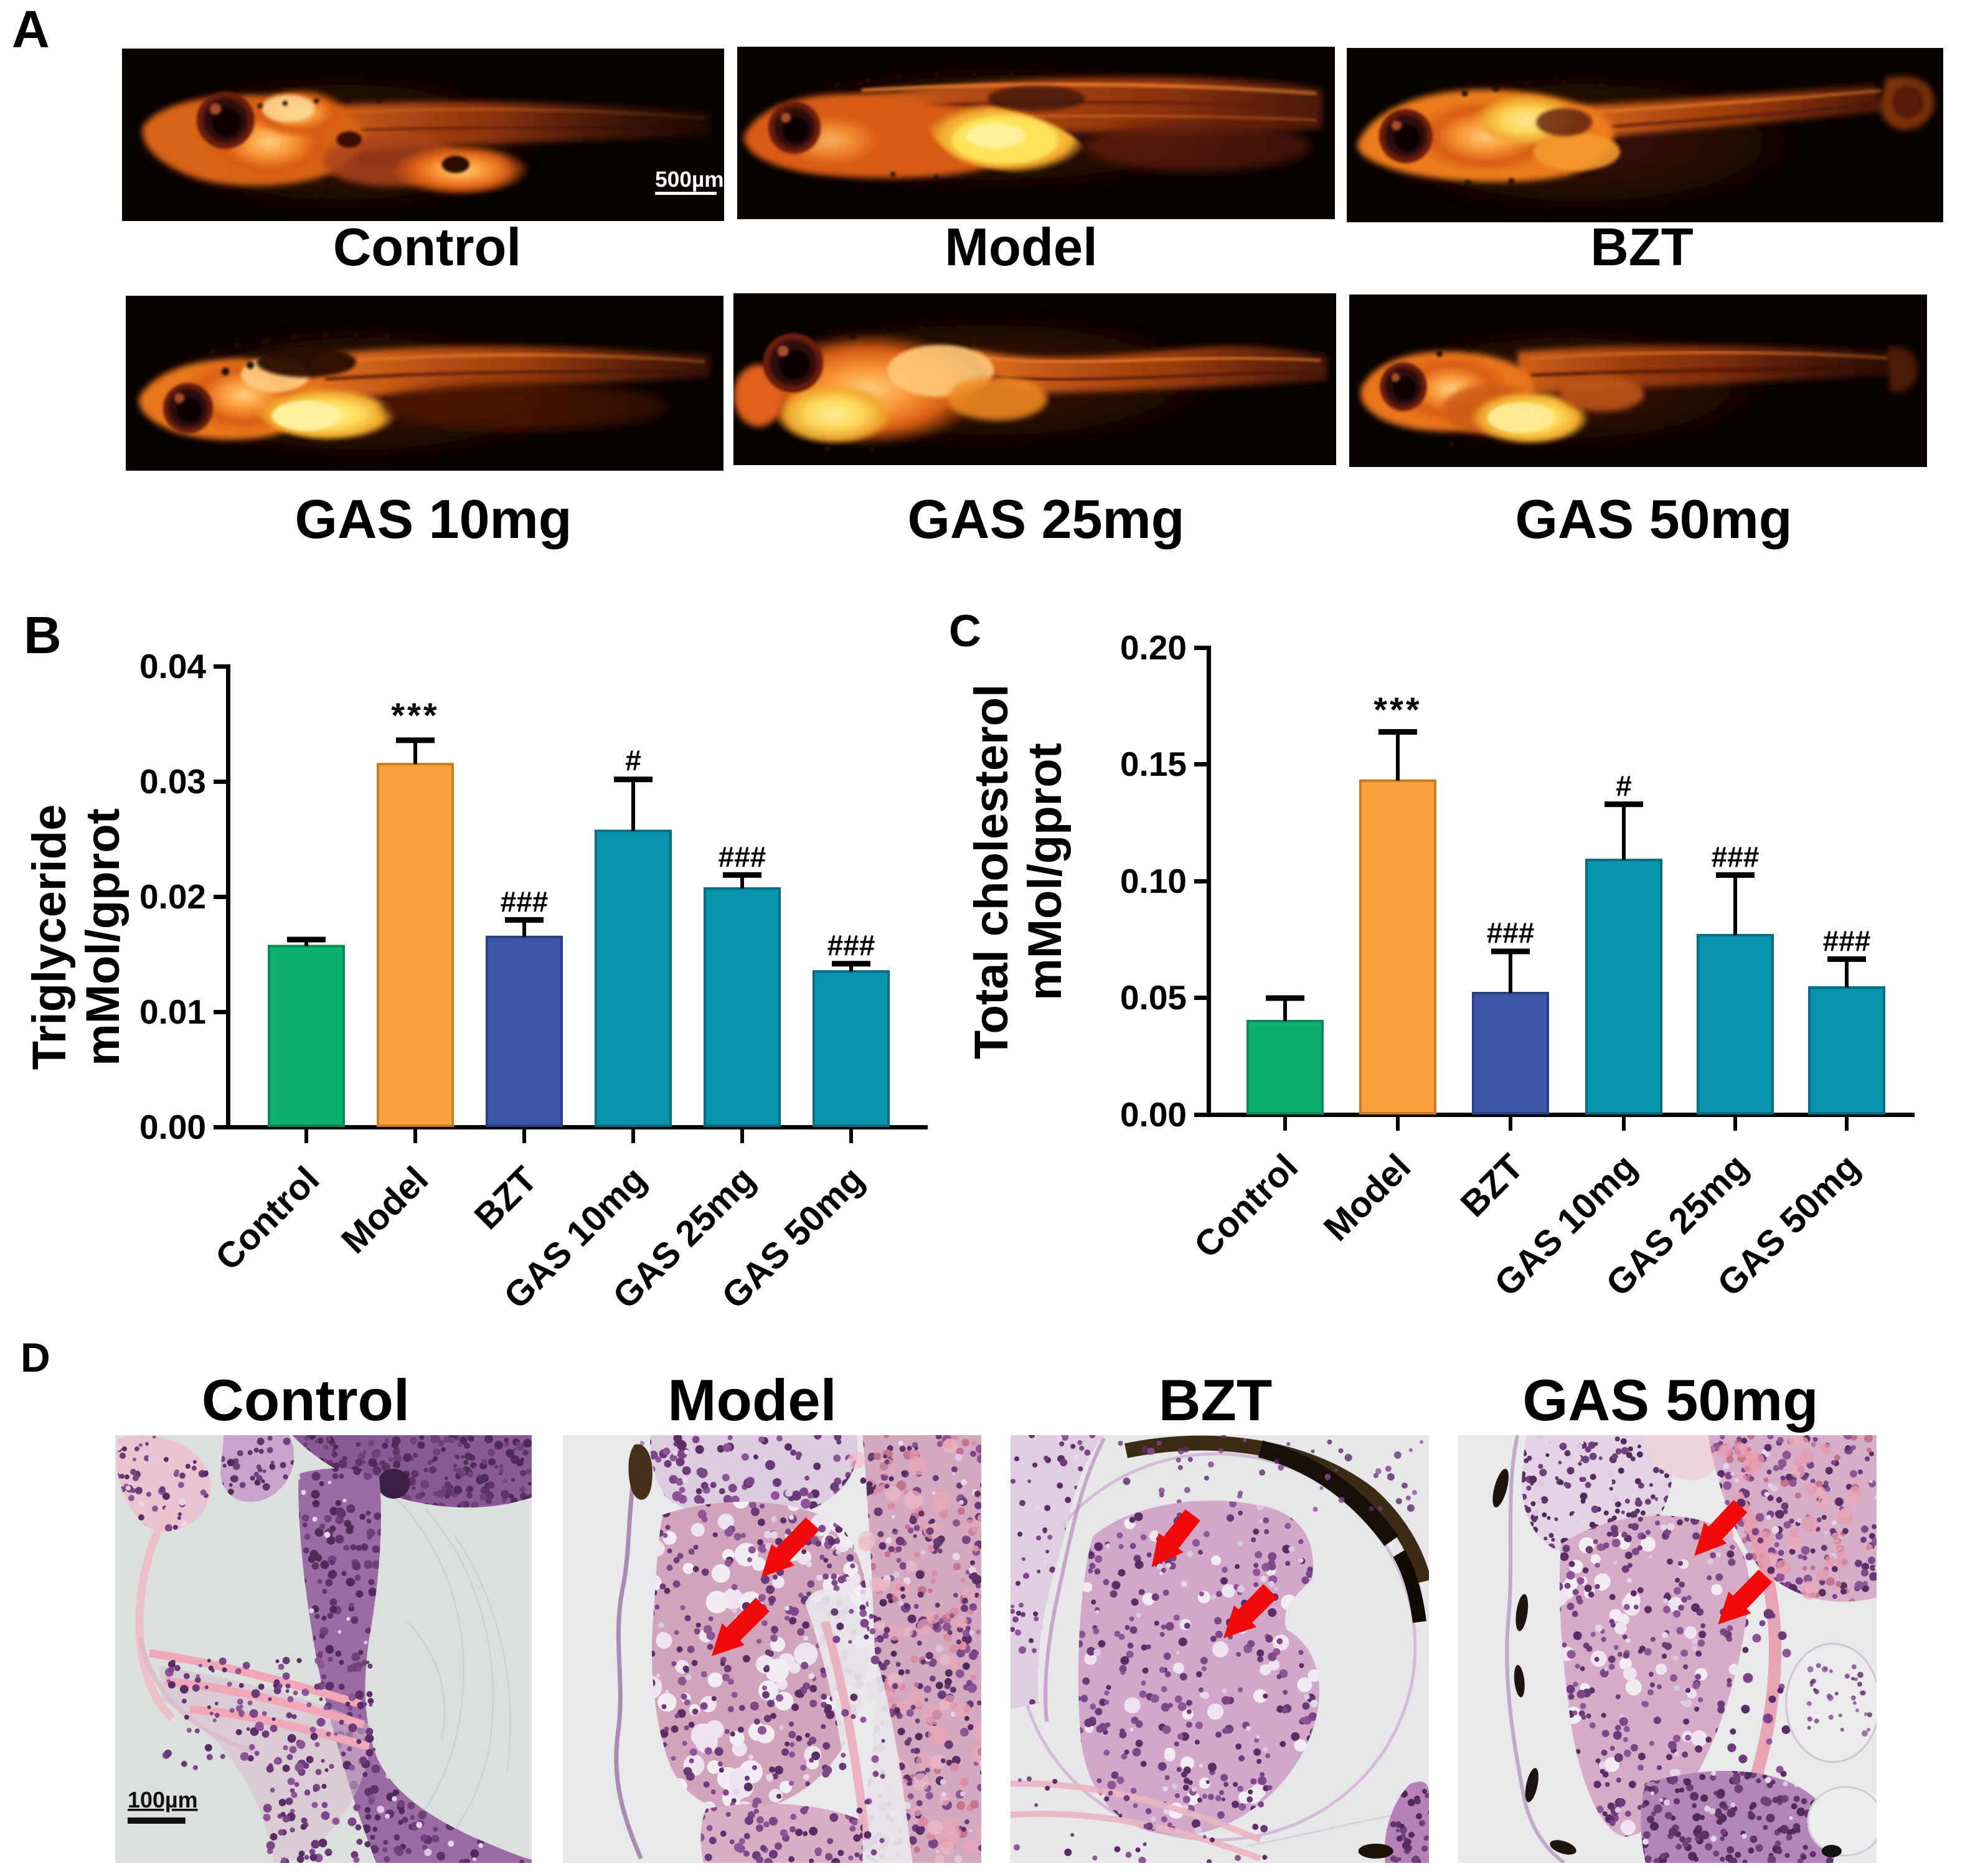 The width and height of the screenshot is (1965, 1876). Describe the element at coordinates (49, 937) in the screenshot. I see `svg-text: Triglyceride` at that location.